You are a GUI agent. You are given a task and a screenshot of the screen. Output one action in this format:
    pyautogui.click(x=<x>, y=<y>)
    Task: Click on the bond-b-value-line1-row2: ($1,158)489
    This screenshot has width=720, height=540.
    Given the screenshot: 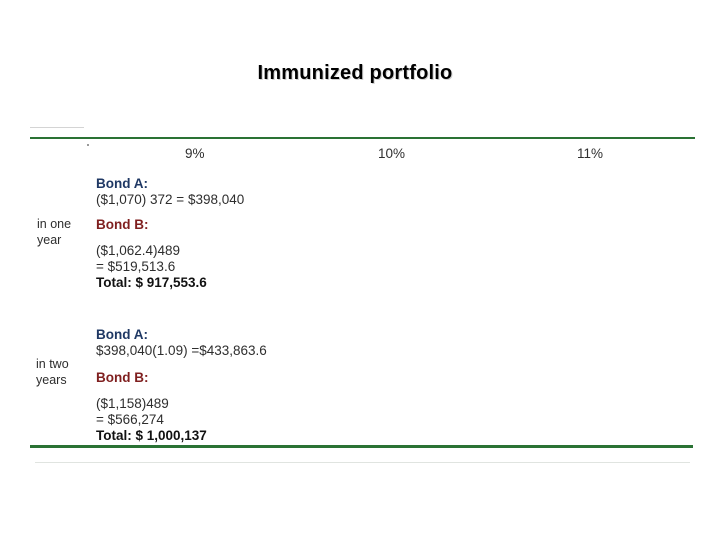 What is the action you would take?
    pyautogui.click(x=132, y=403)
    